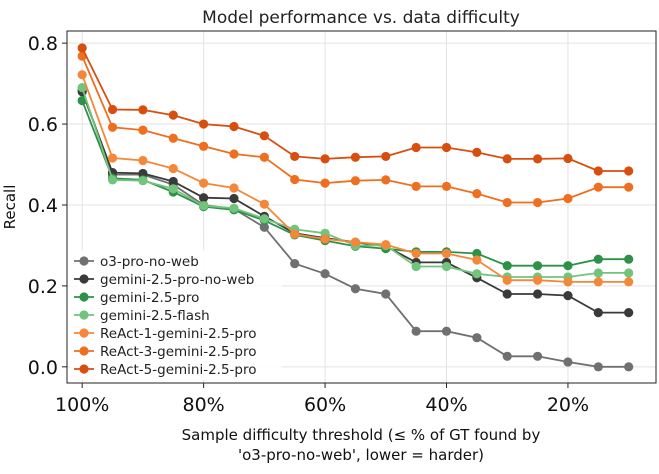 This screenshot has height=474, width=659. What do you see at coordinates (43, 125) in the screenshot?
I see `y-tick-label: 0.6` at bounding box center [43, 125].